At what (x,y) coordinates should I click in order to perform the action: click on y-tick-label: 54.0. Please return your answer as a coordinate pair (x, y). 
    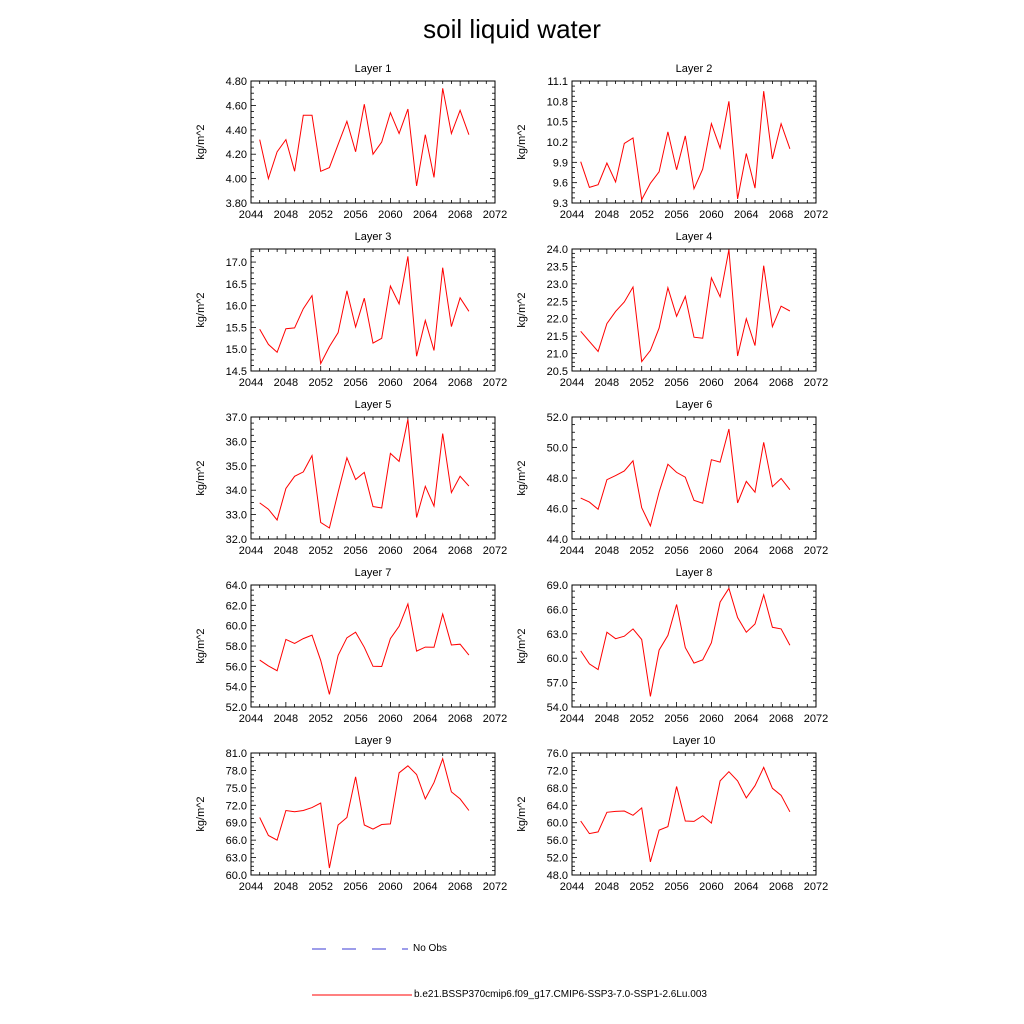
    Looking at the image, I should click on (236, 688).